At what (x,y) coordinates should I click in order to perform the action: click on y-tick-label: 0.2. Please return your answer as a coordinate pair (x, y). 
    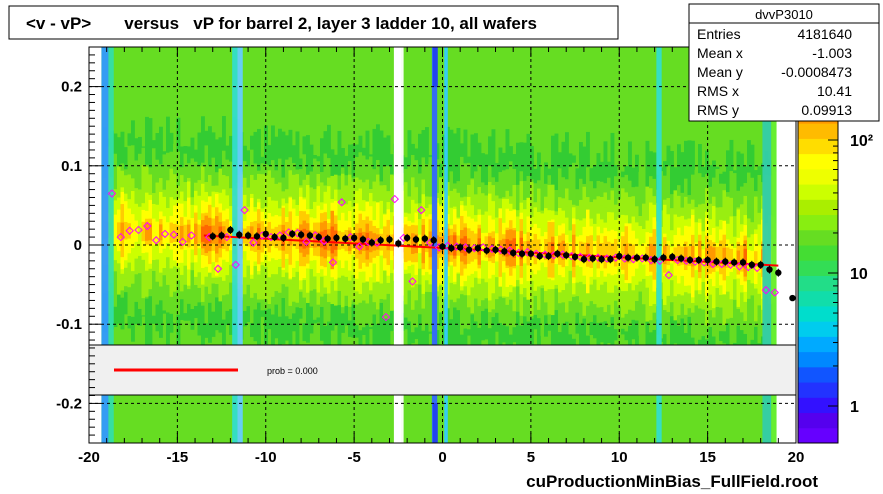
    Looking at the image, I should click on (71, 87).